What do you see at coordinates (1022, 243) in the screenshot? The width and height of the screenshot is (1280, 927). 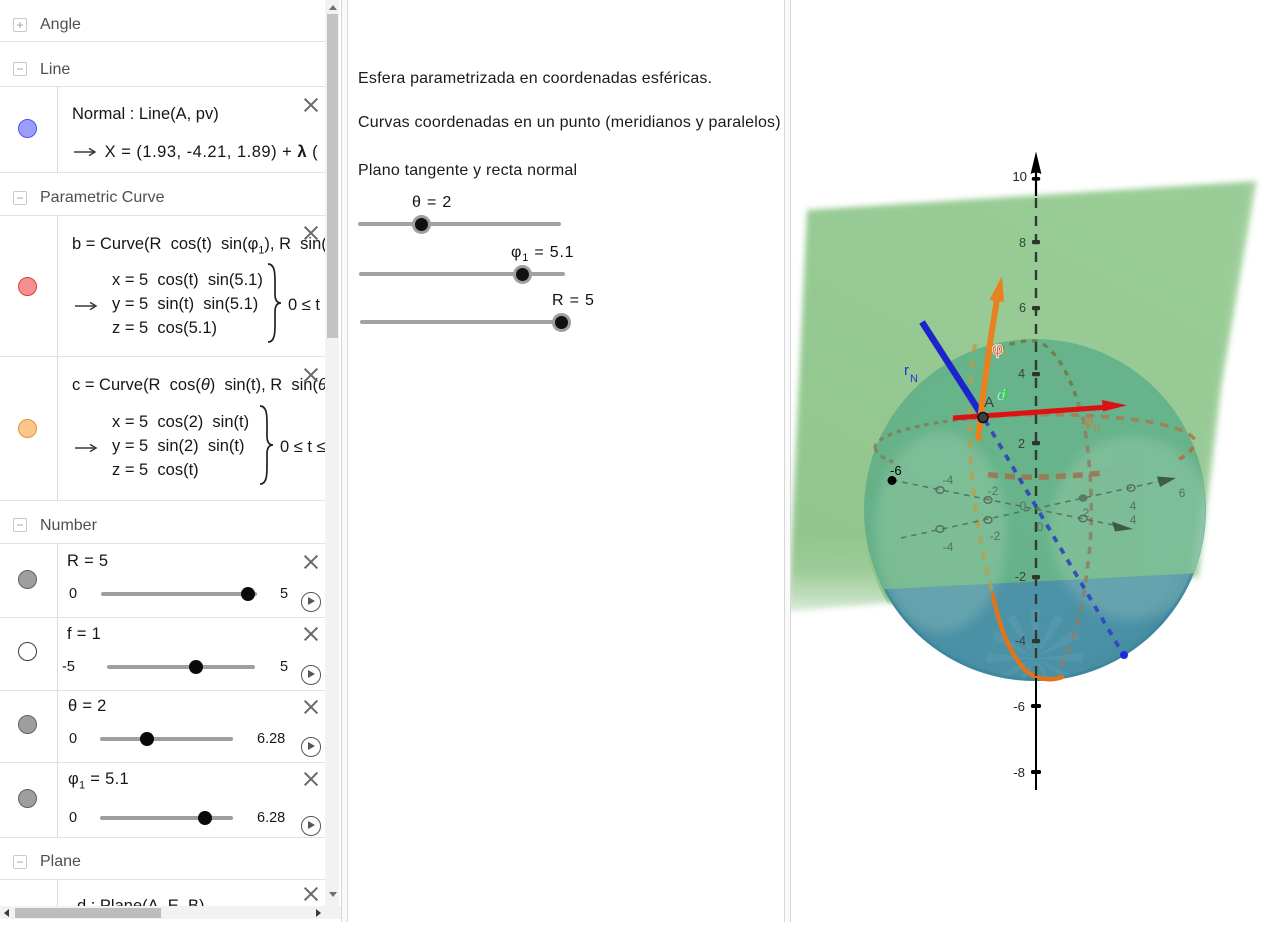 I see `svg-text: 8` at bounding box center [1022, 243].